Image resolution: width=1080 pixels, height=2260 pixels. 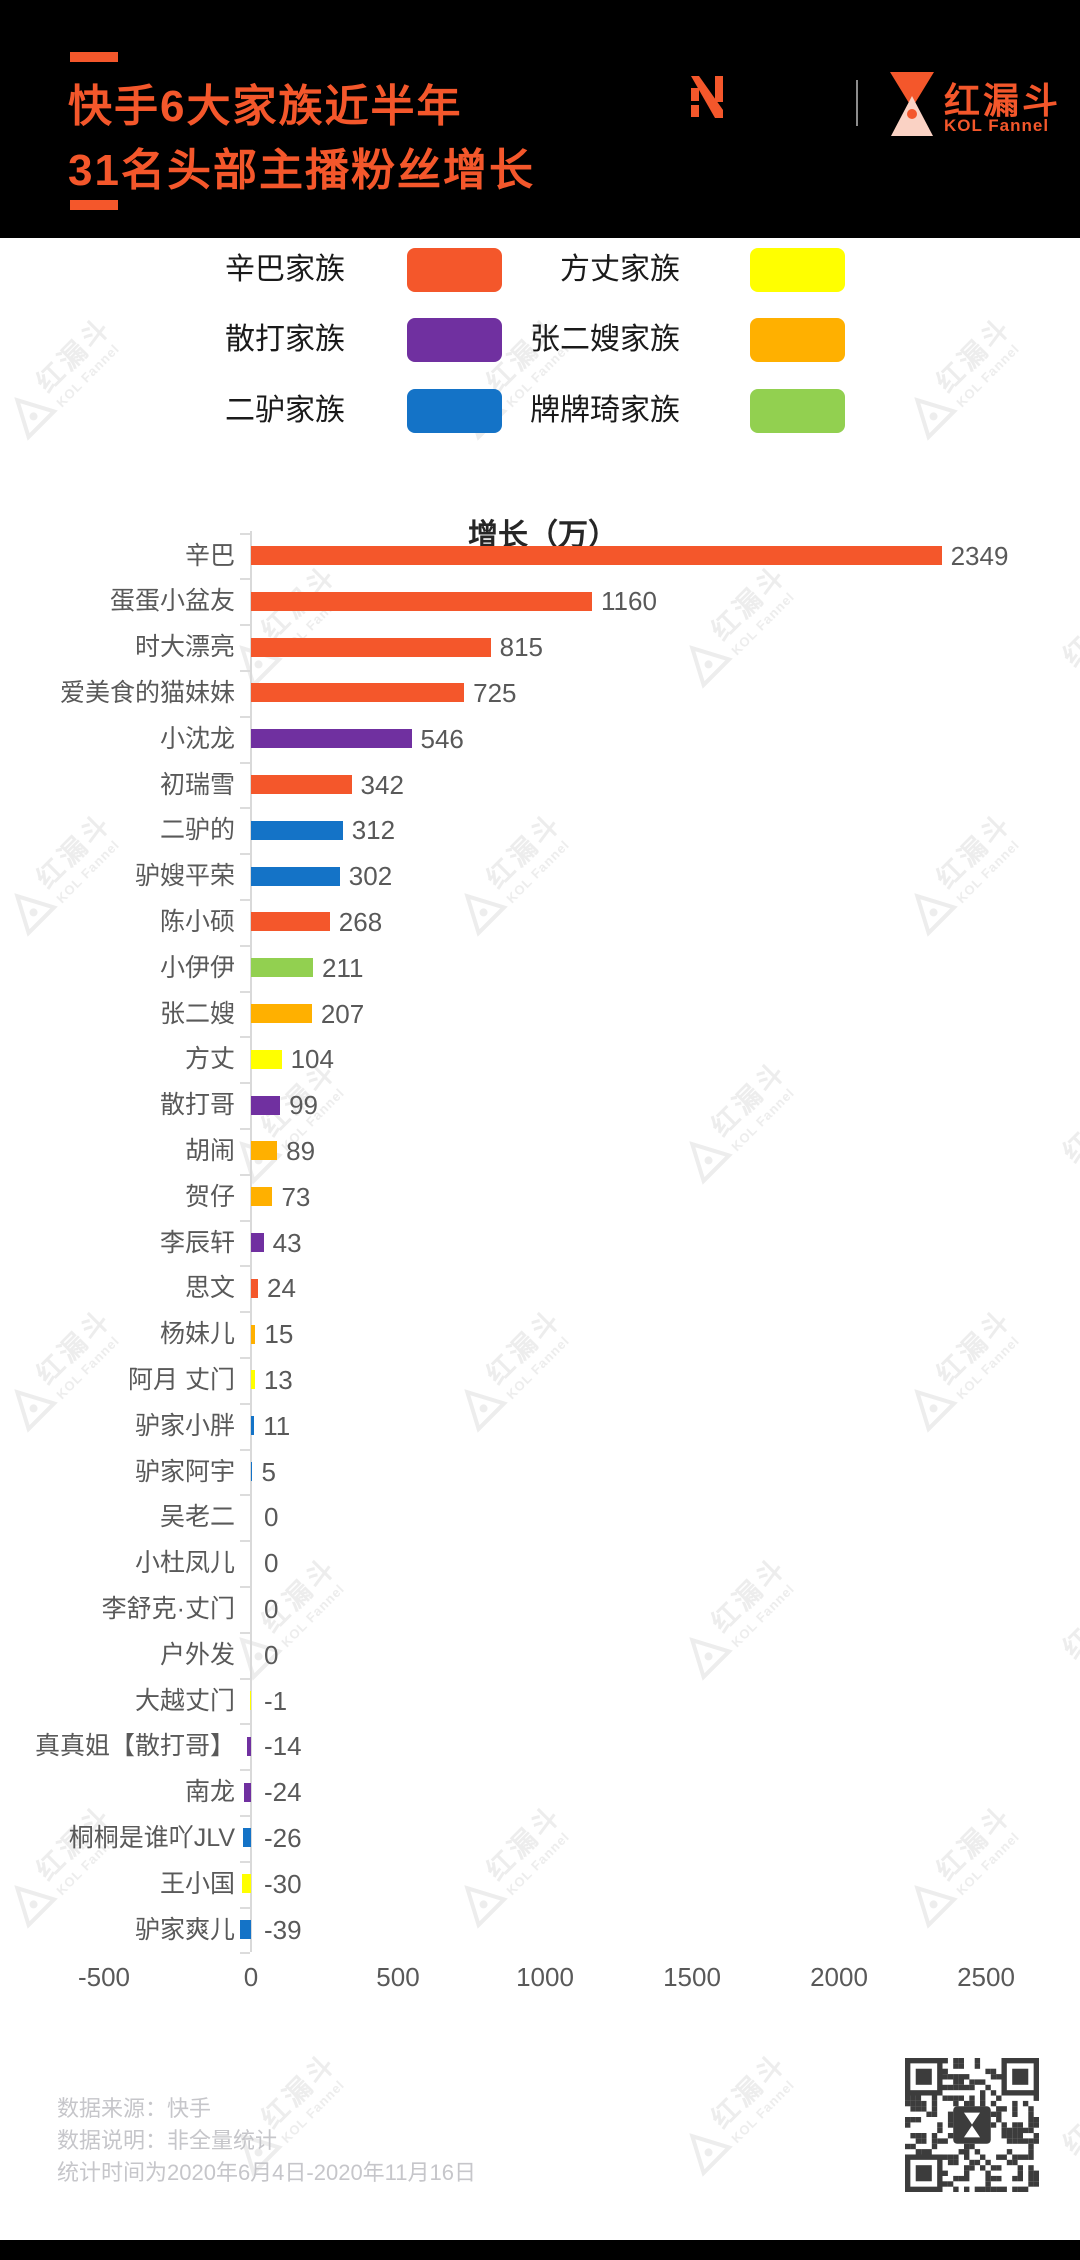 I want to click on bar-value: 268, so click(x=360, y=921).